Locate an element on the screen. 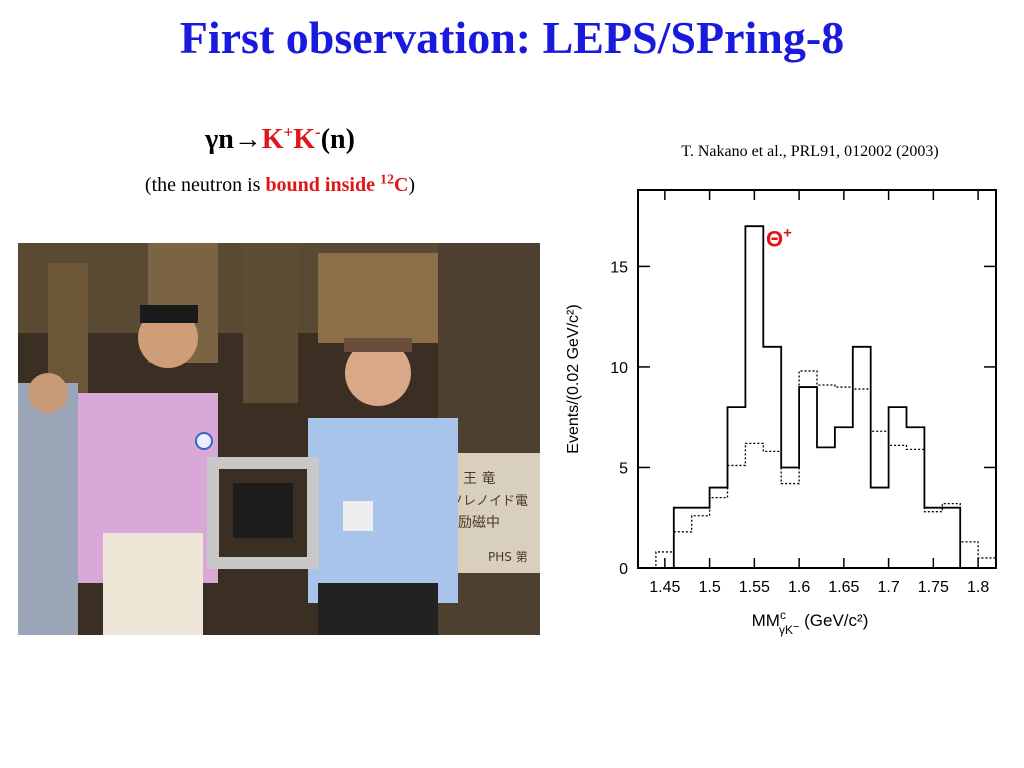  x-tick-label: 1.7 is located at coordinates (888, 587).